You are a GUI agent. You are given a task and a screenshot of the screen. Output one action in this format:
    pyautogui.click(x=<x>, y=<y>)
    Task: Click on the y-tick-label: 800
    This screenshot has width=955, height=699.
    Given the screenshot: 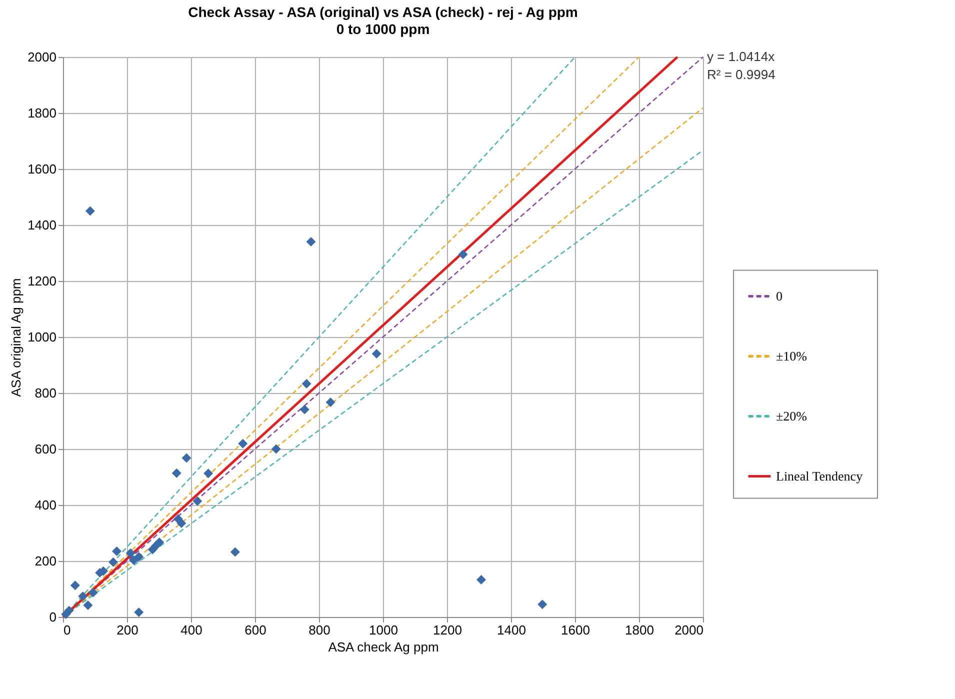 What is the action you would take?
    pyautogui.click(x=45, y=393)
    